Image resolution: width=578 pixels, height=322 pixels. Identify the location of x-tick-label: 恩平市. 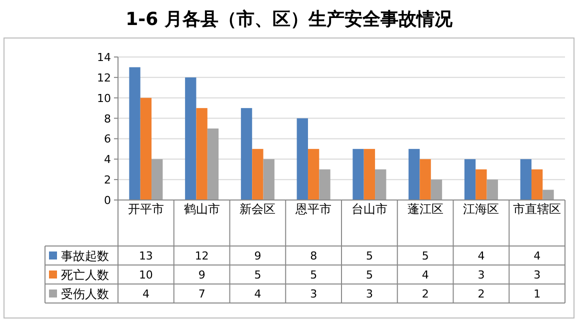
(313, 209).